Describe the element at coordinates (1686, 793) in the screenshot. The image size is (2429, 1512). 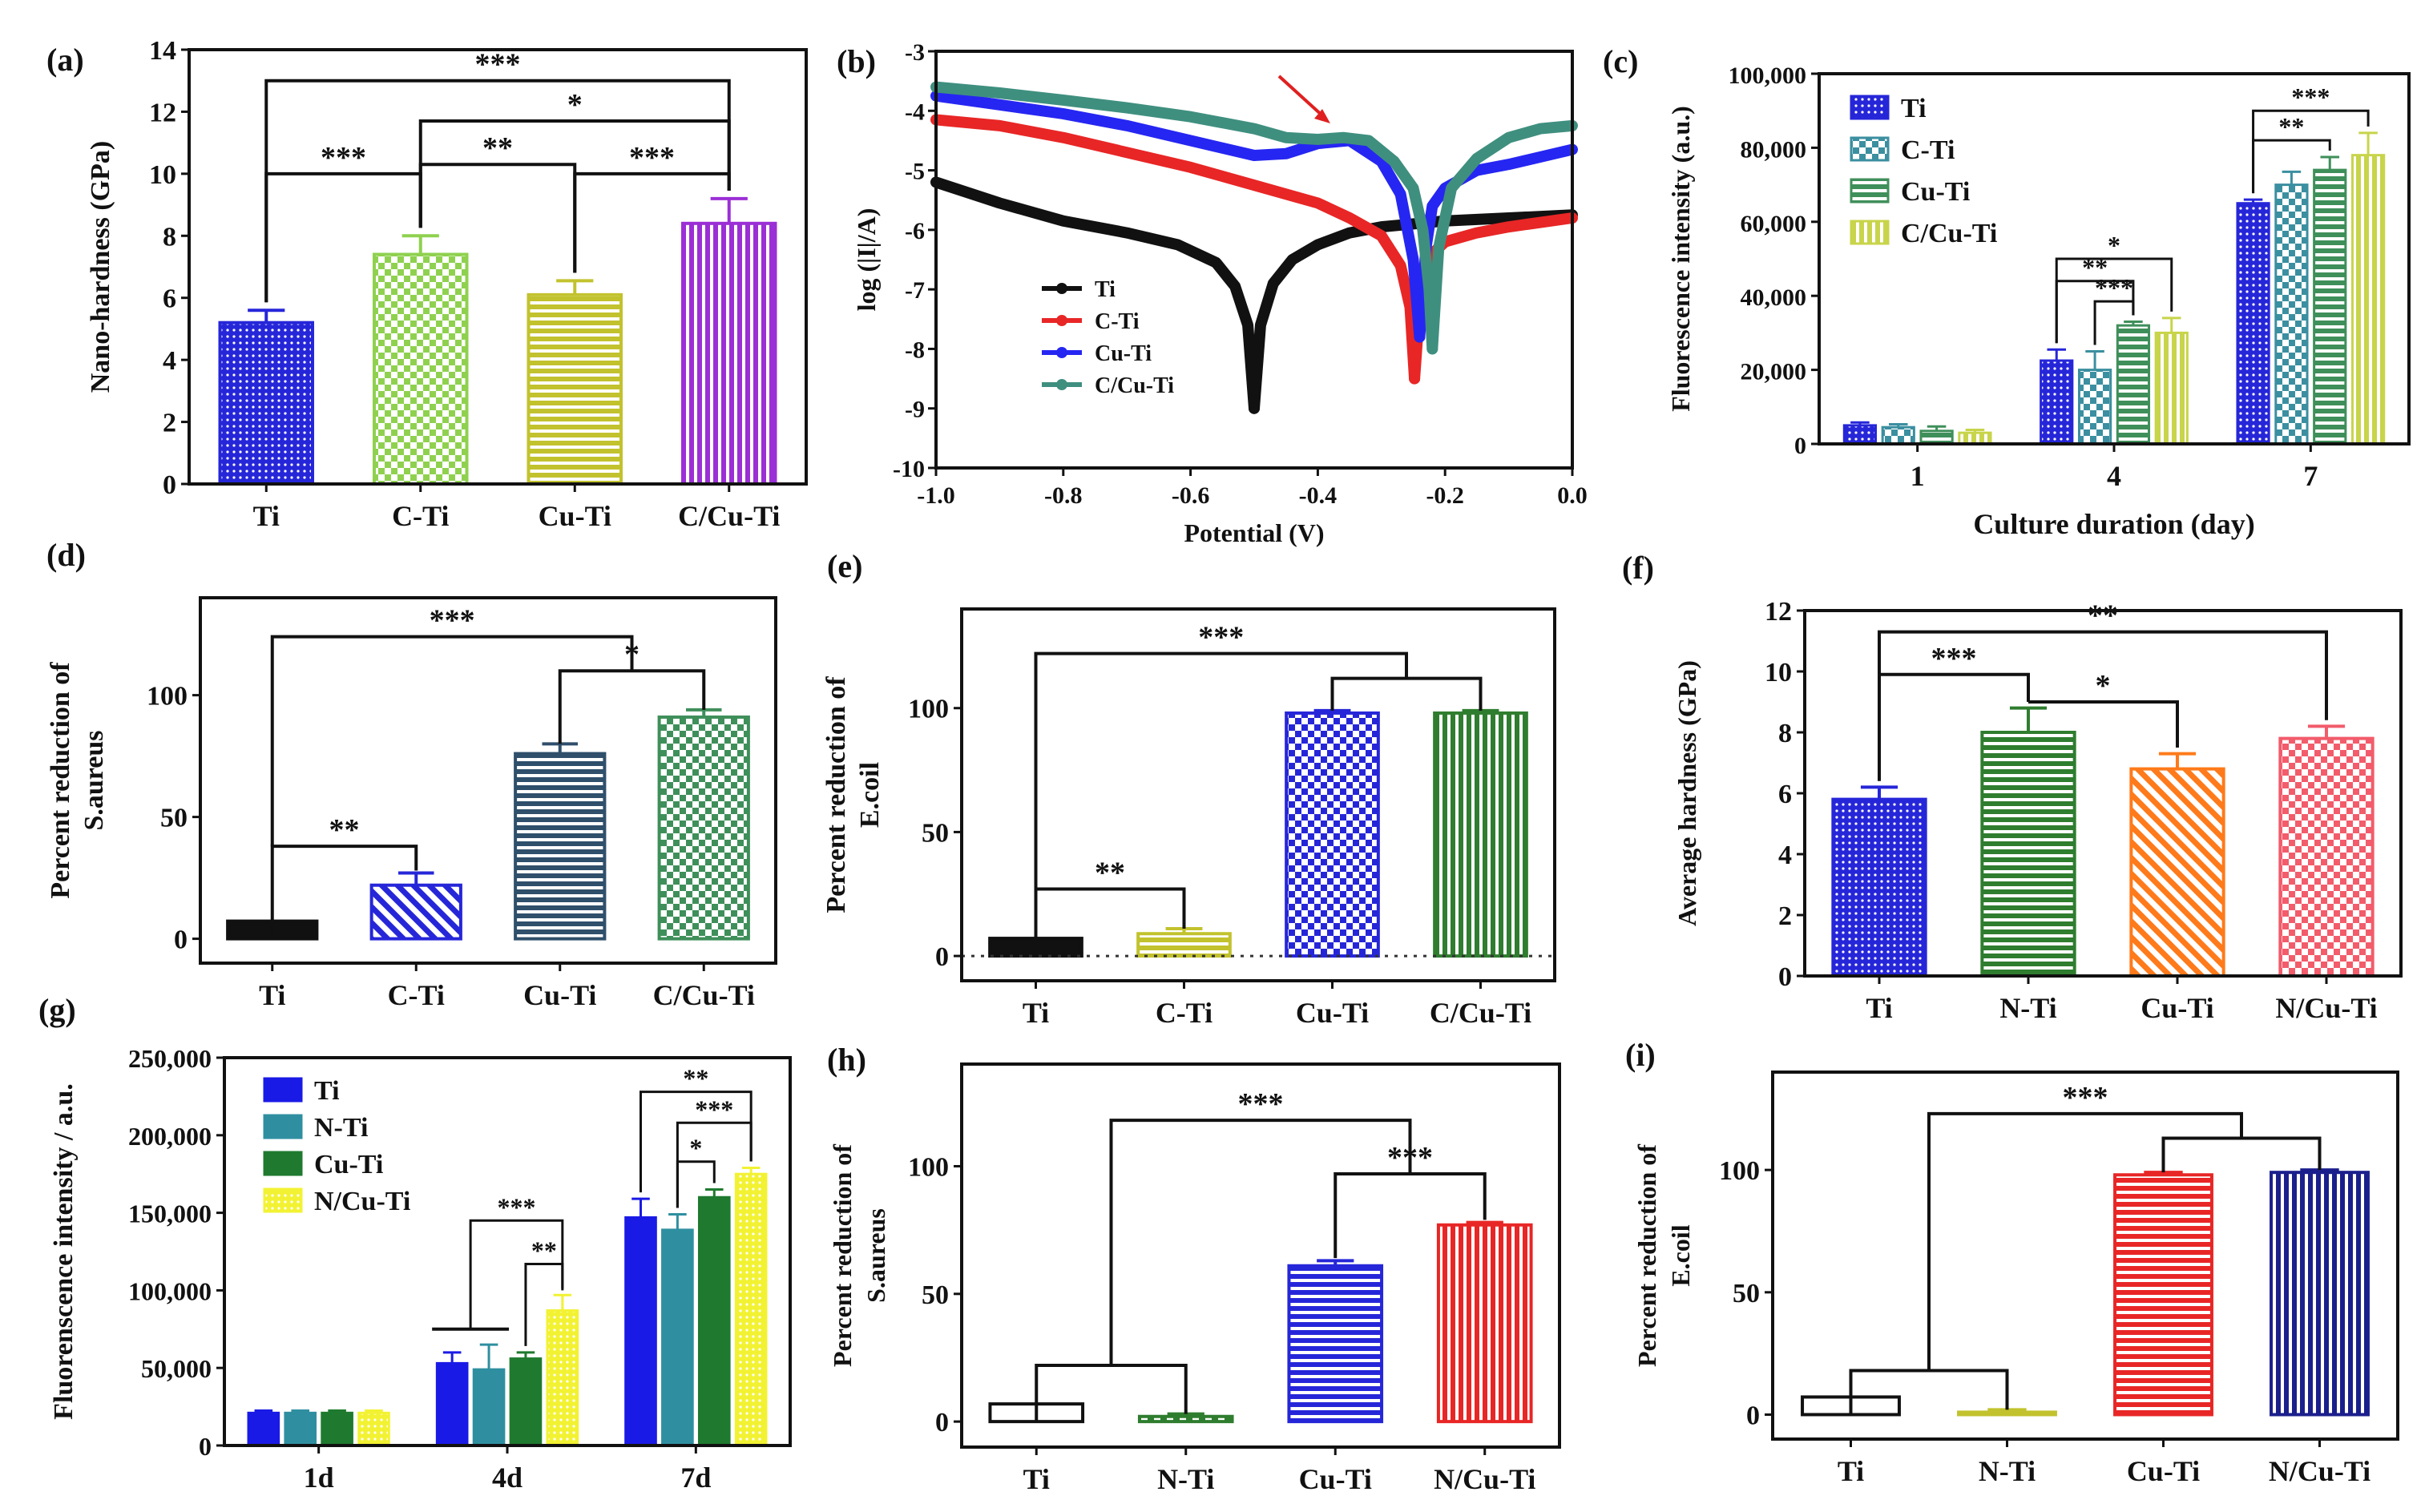
I see `y-axis-label: Average hardness (GPa)` at that location.